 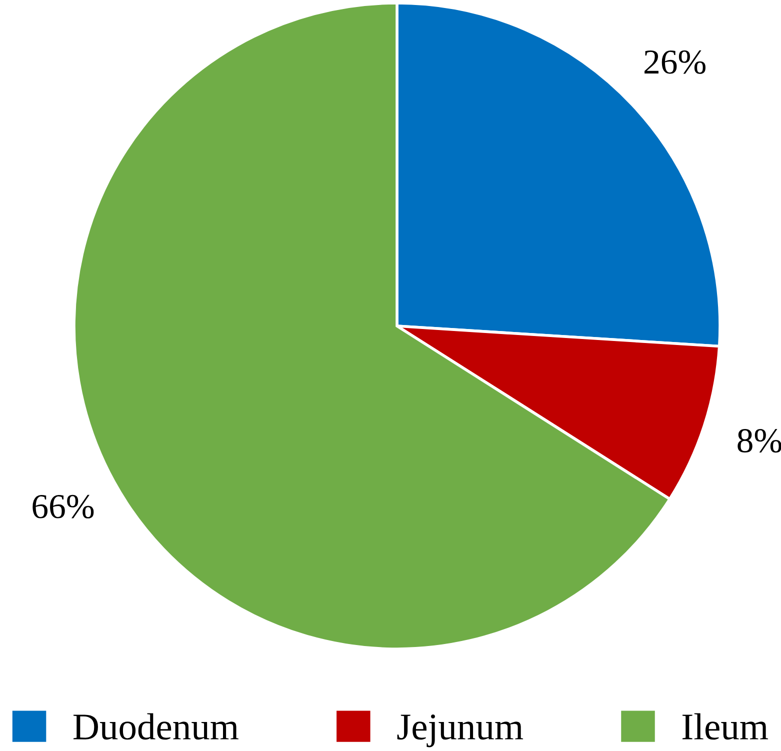 What do you see at coordinates (460, 731) in the screenshot?
I see `legend-label: Jejunum` at bounding box center [460, 731].